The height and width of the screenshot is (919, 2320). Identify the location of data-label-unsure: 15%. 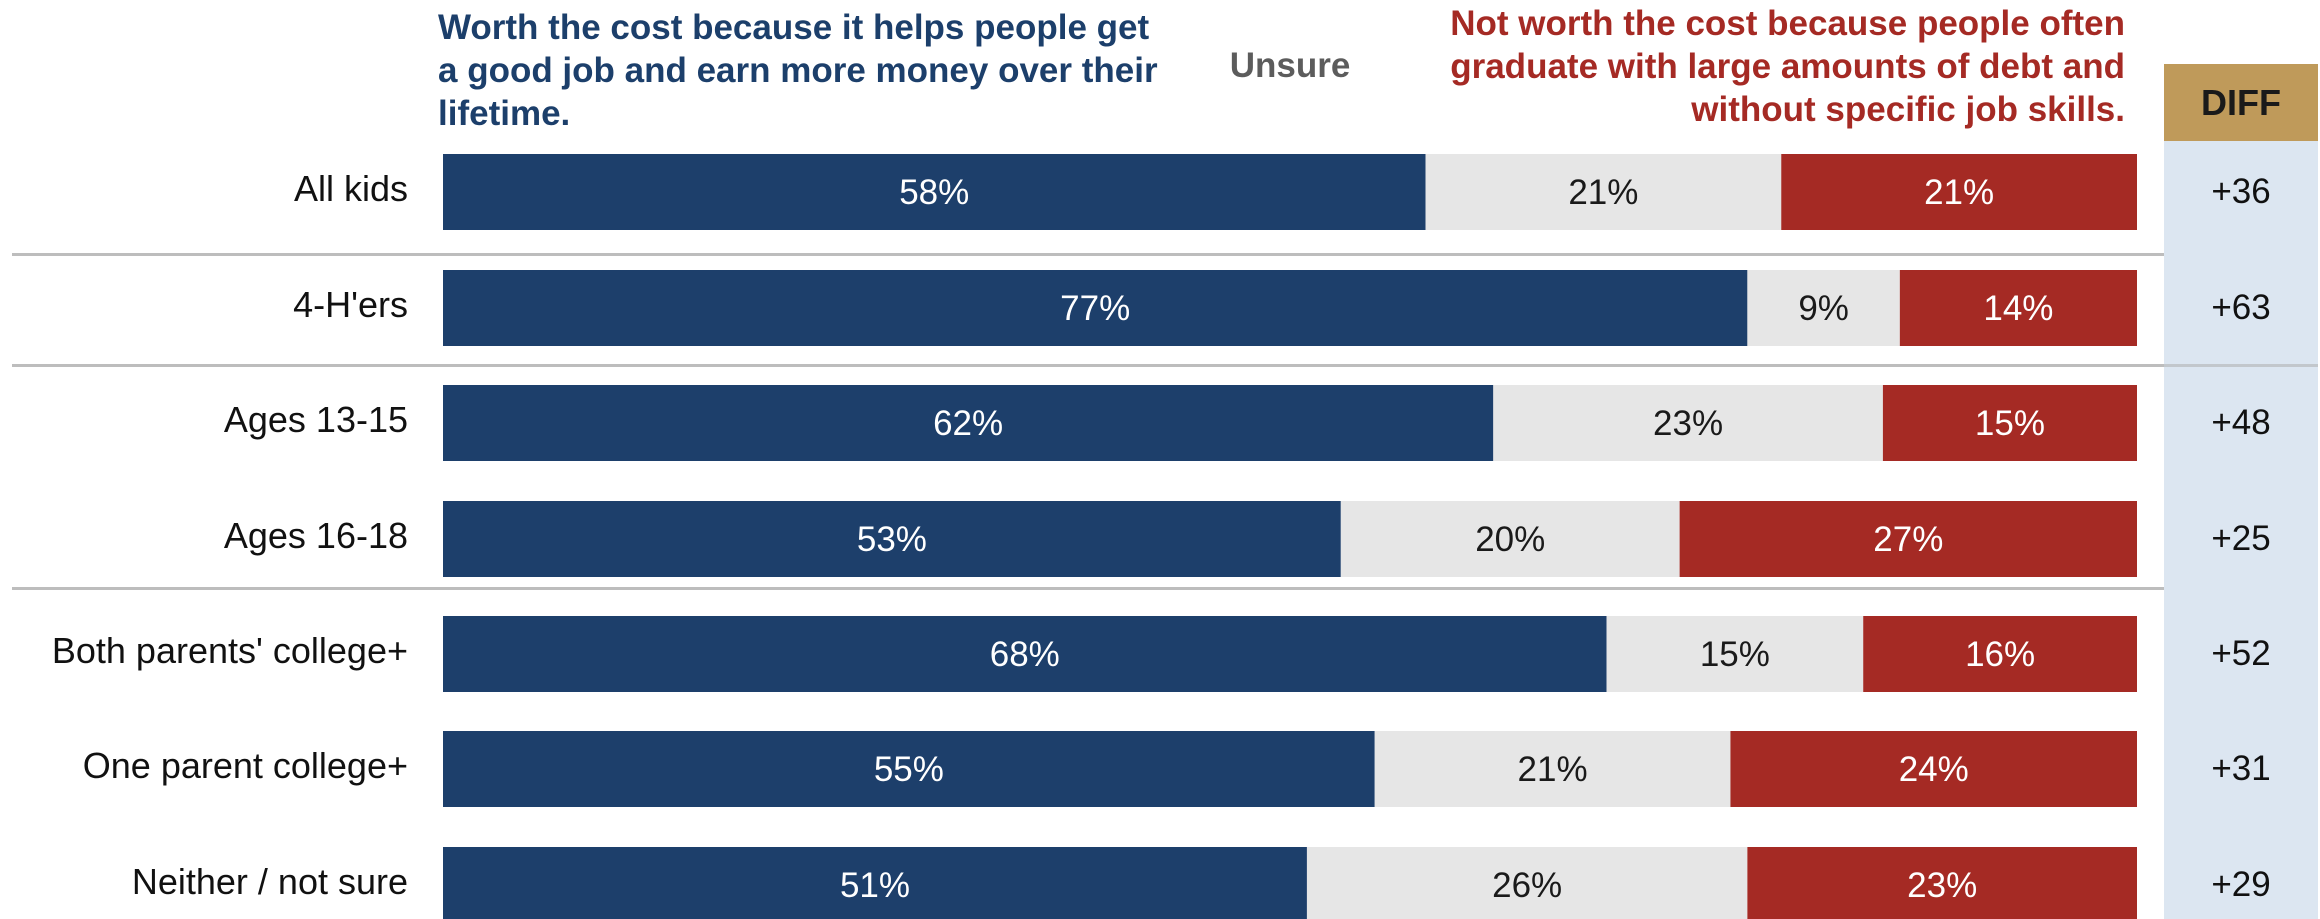
(1735, 654).